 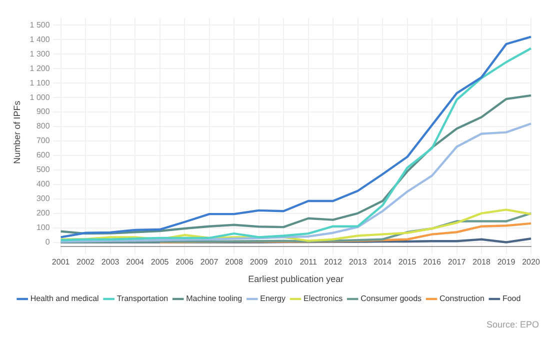 I want to click on y-tick-label: 1 200, so click(x=40, y=68).